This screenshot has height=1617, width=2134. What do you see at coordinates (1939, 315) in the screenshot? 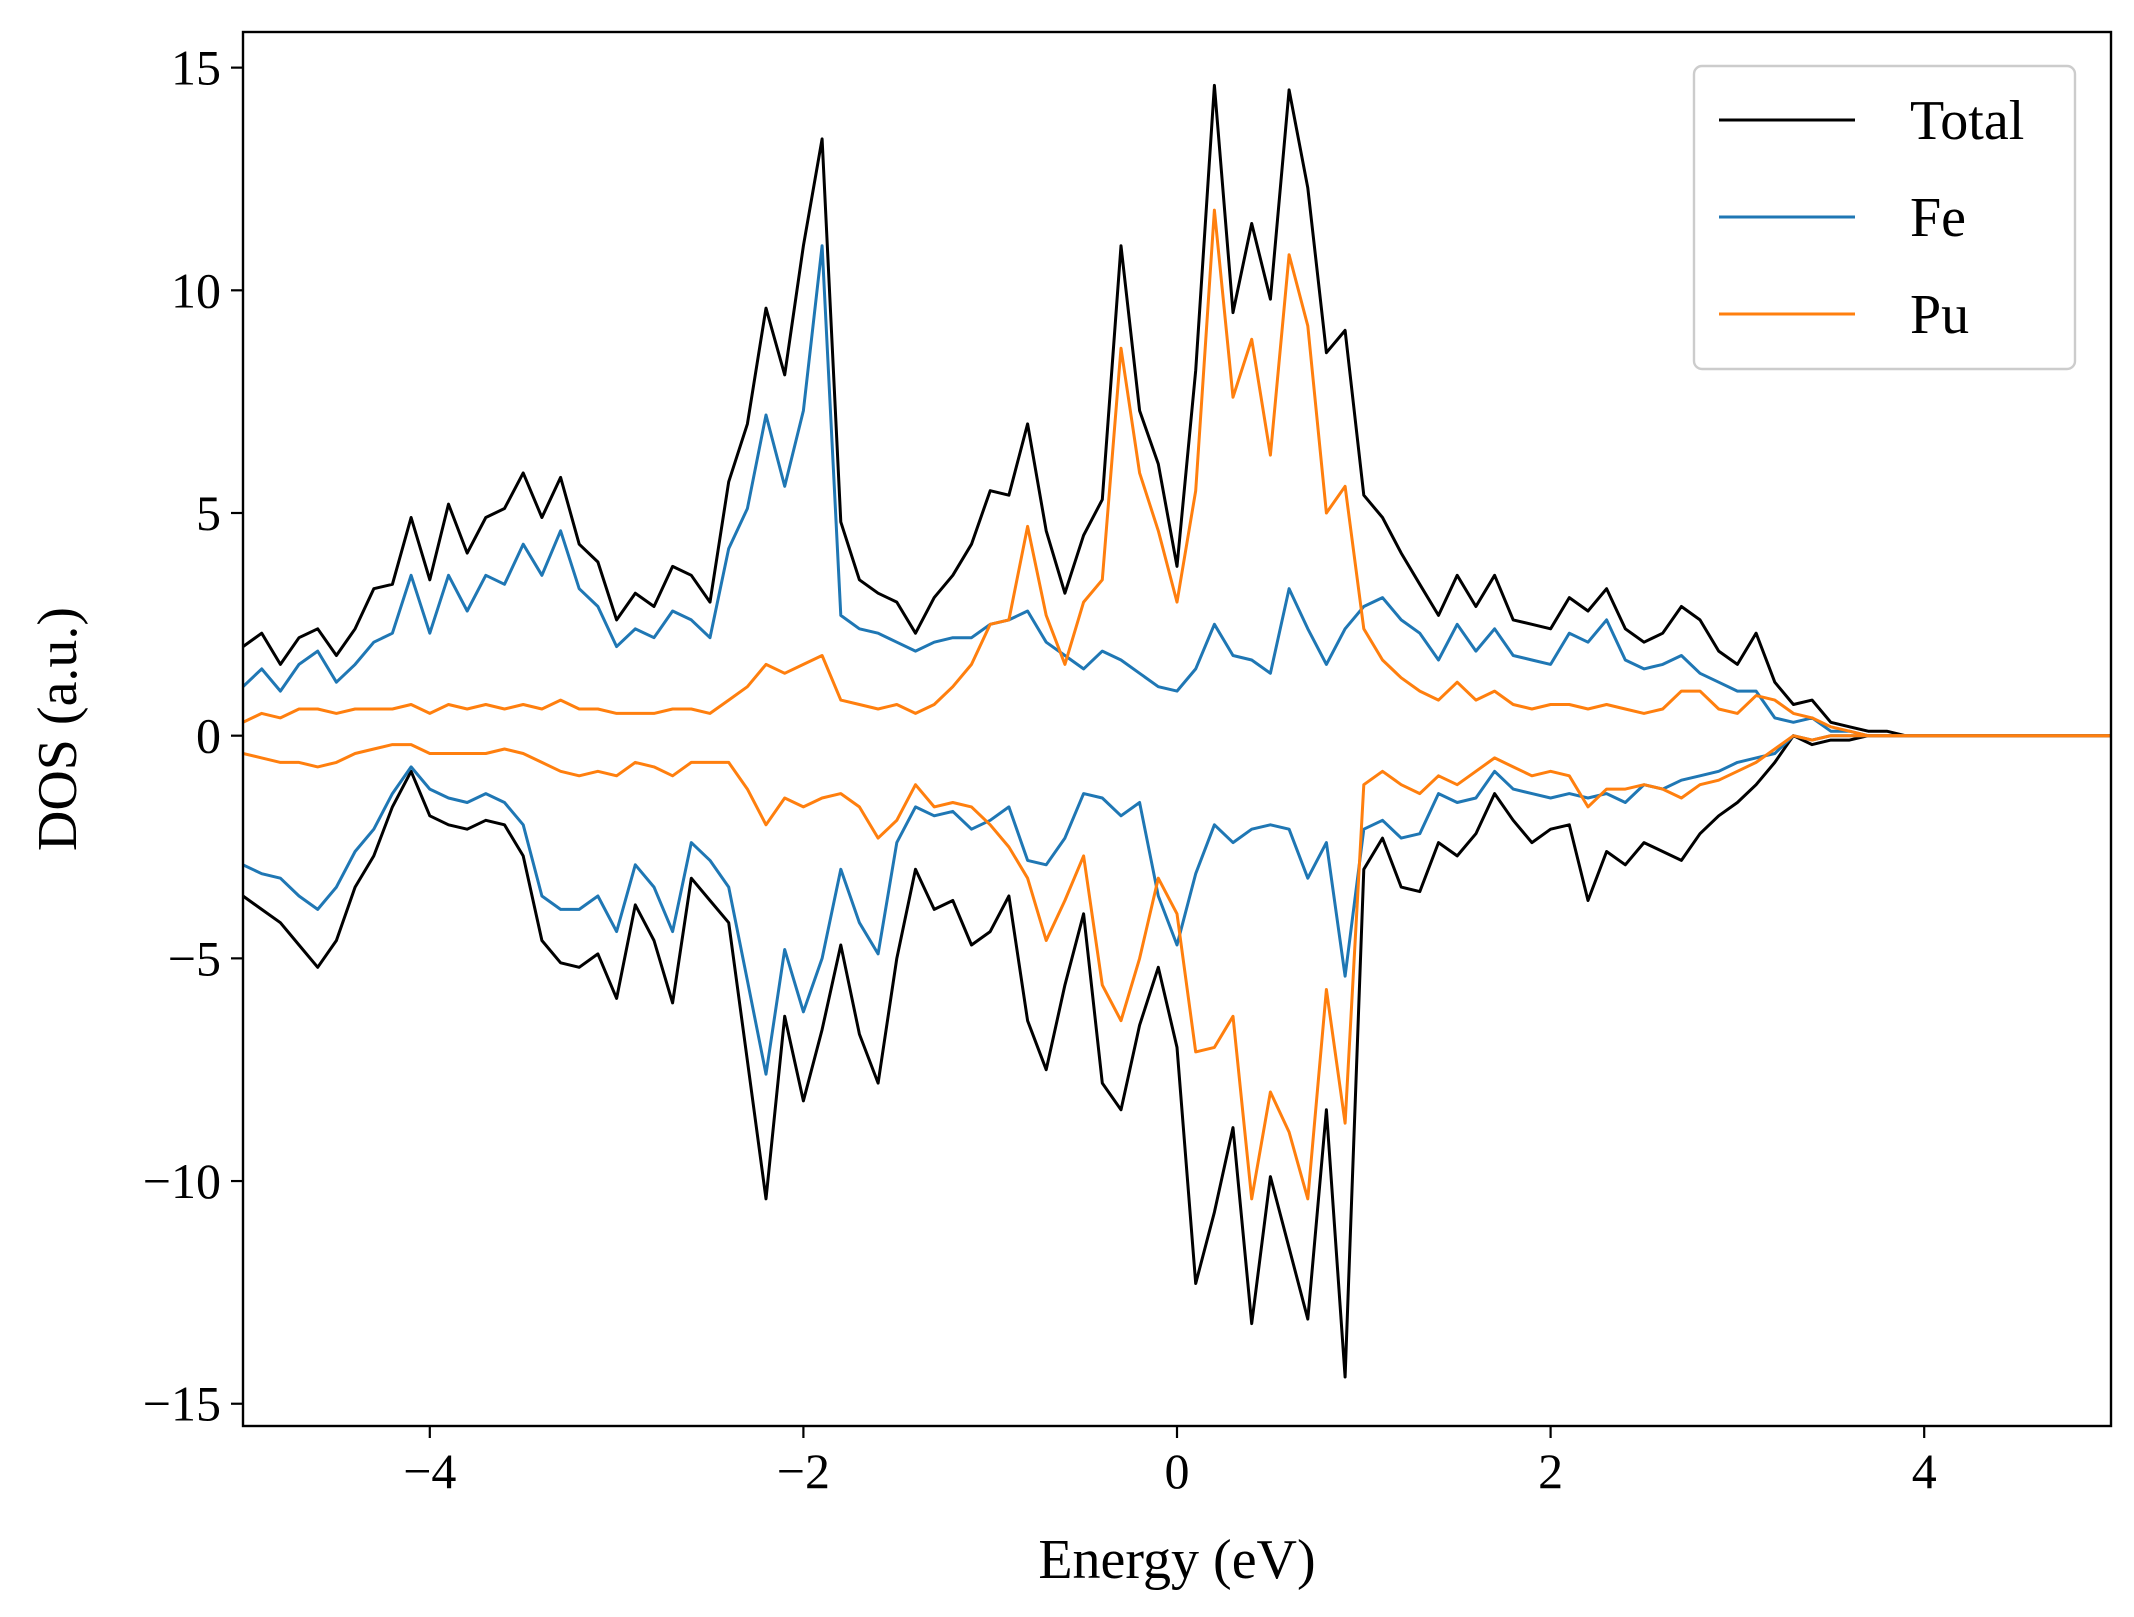
I see `legend-label-pu: Pu` at bounding box center [1939, 315].